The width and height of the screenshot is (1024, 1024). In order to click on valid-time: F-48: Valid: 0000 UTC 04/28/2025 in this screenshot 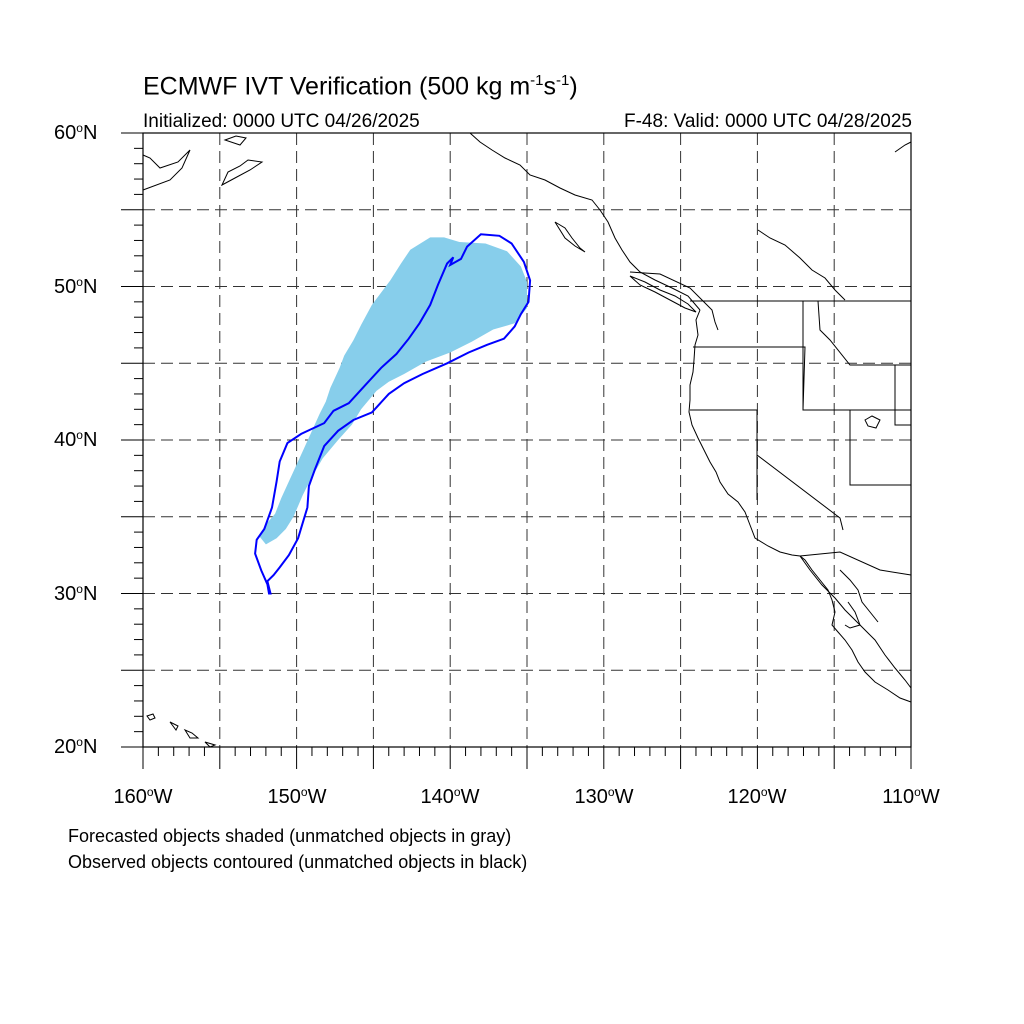, I will do `click(768, 121)`.